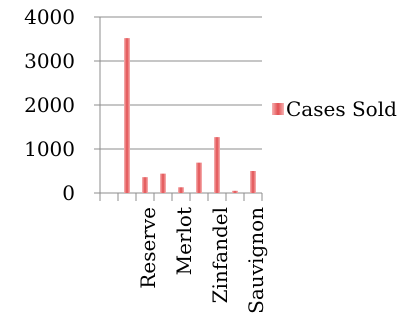 The height and width of the screenshot is (330, 406). Describe the element at coordinates (220, 255) in the screenshot. I see `x-tick-label-zinfandel: Zinfandel` at that location.